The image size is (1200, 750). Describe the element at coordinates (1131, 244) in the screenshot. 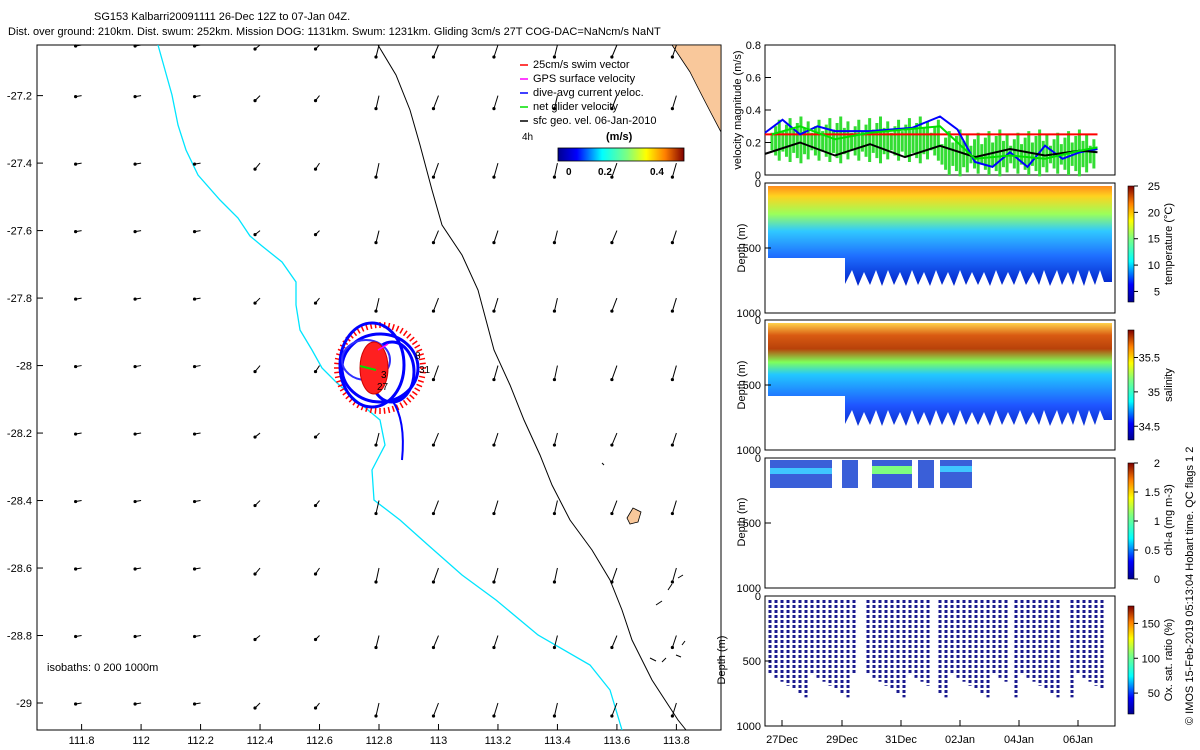

I see `temperature-colorbar` at that location.